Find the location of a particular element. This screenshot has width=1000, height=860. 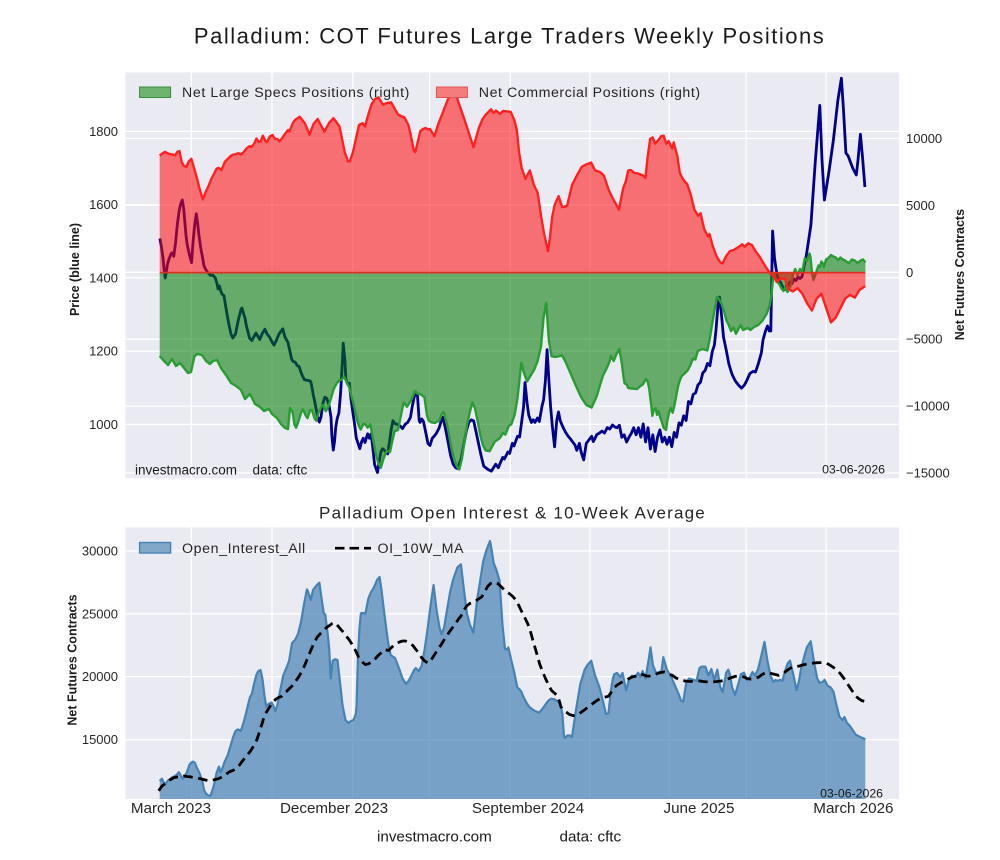

svg-text: 1600 is located at coordinates (103, 204).